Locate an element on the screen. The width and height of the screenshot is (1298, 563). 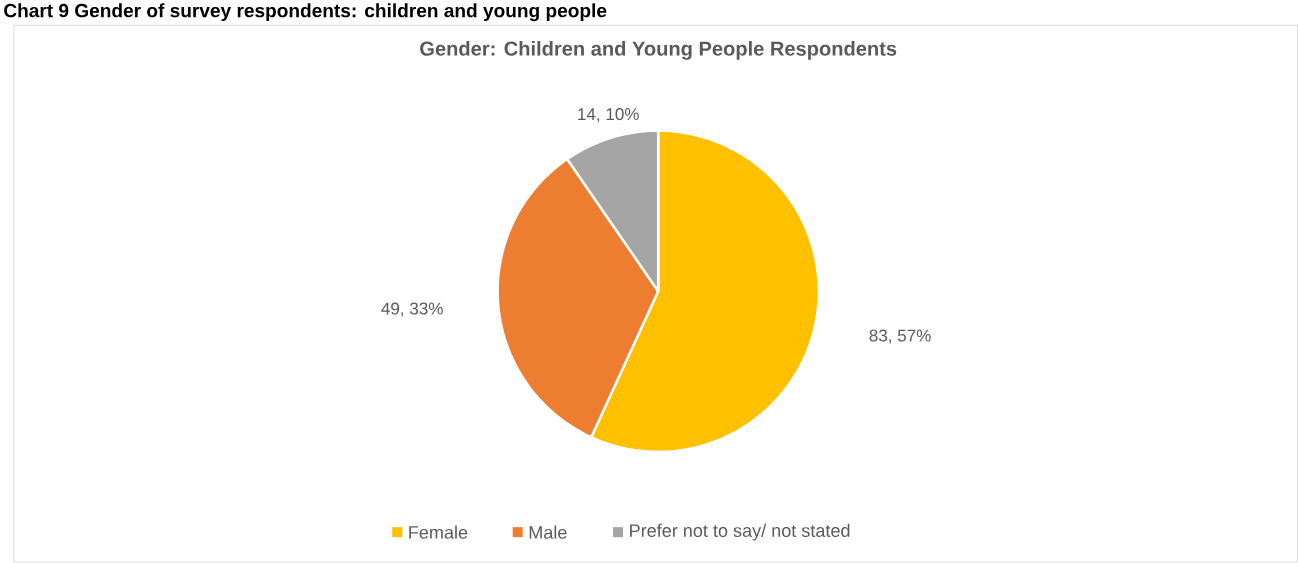
data-label: 14, 10% is located at coordinates (608, 115).